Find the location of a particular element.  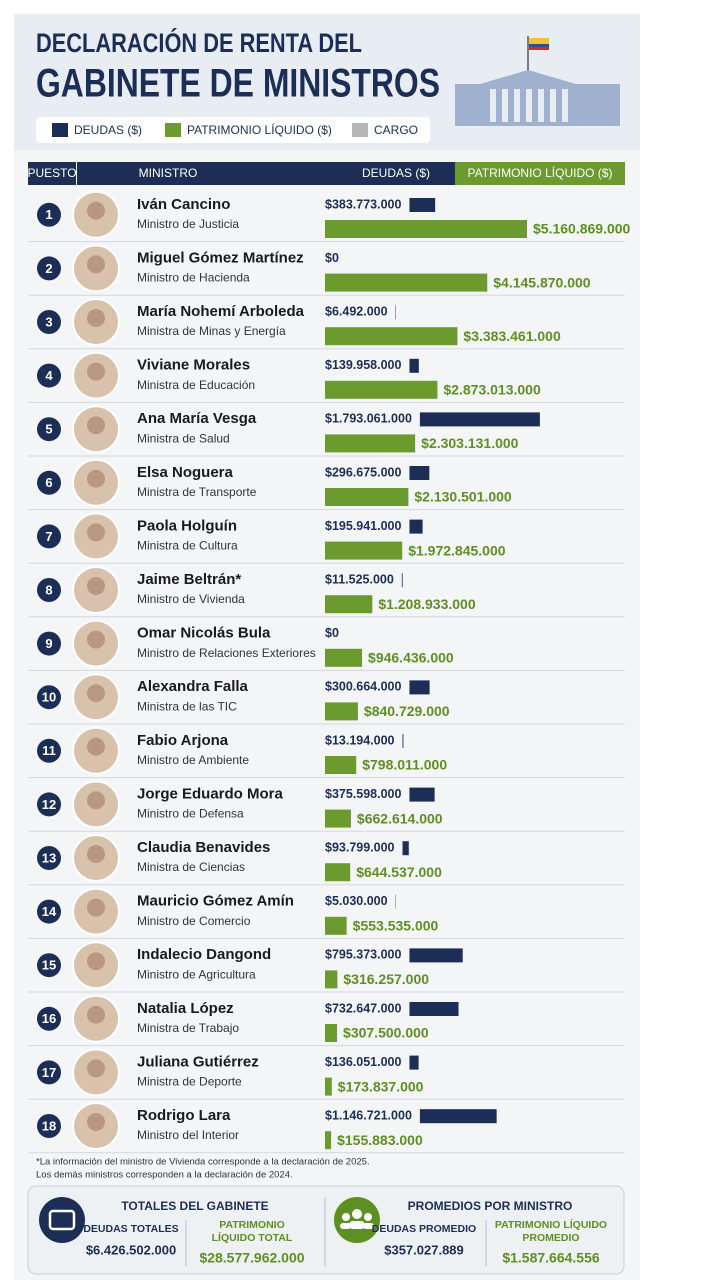

summary-label: DEUDAS TOTALES is located at coordinates (130, 1229).